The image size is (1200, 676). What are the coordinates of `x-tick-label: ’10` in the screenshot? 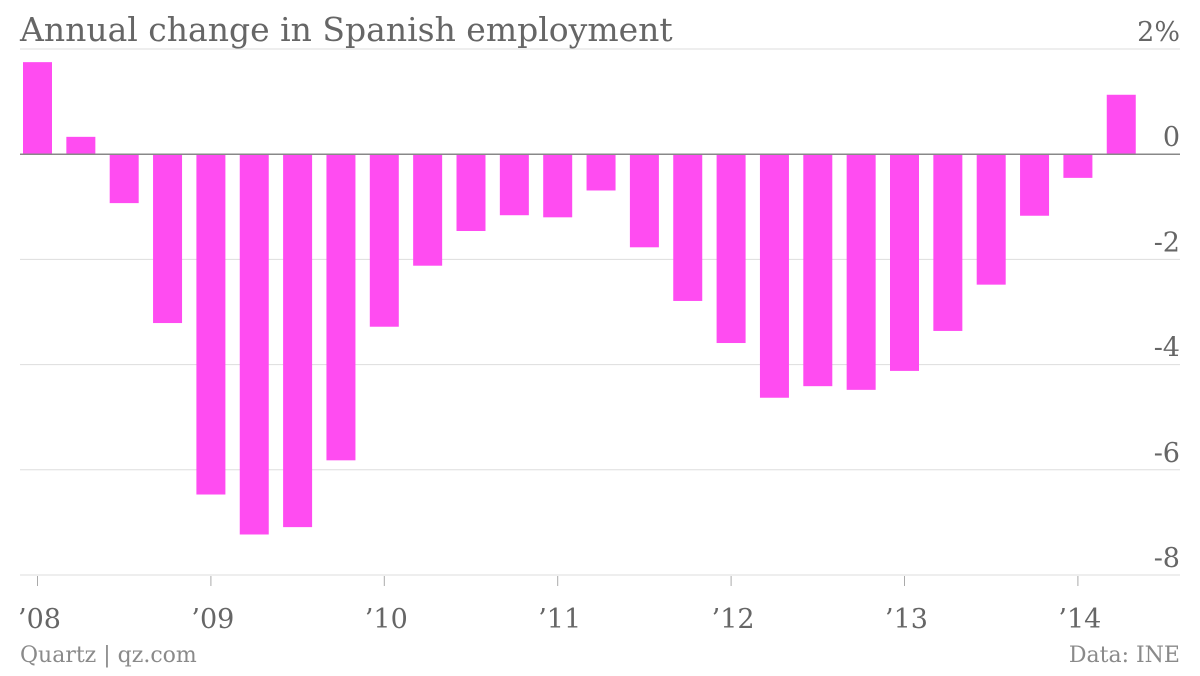 It's located at (386, 619).